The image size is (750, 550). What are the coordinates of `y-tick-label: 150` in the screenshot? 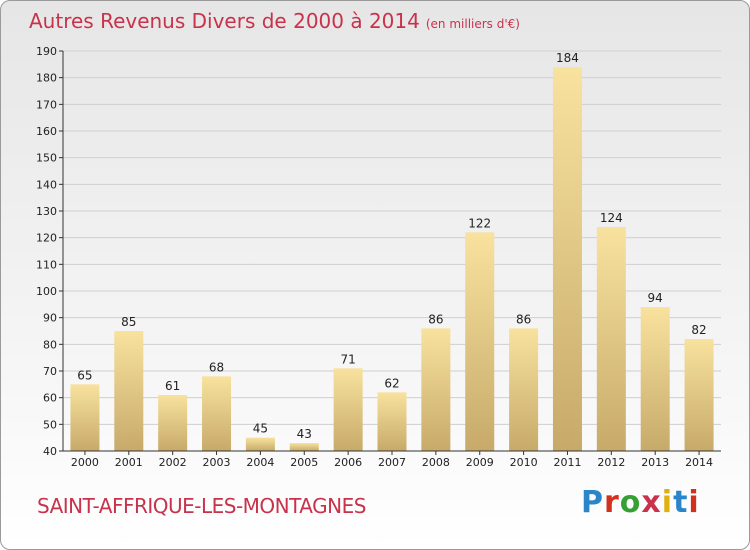 It's located at (46, 158).